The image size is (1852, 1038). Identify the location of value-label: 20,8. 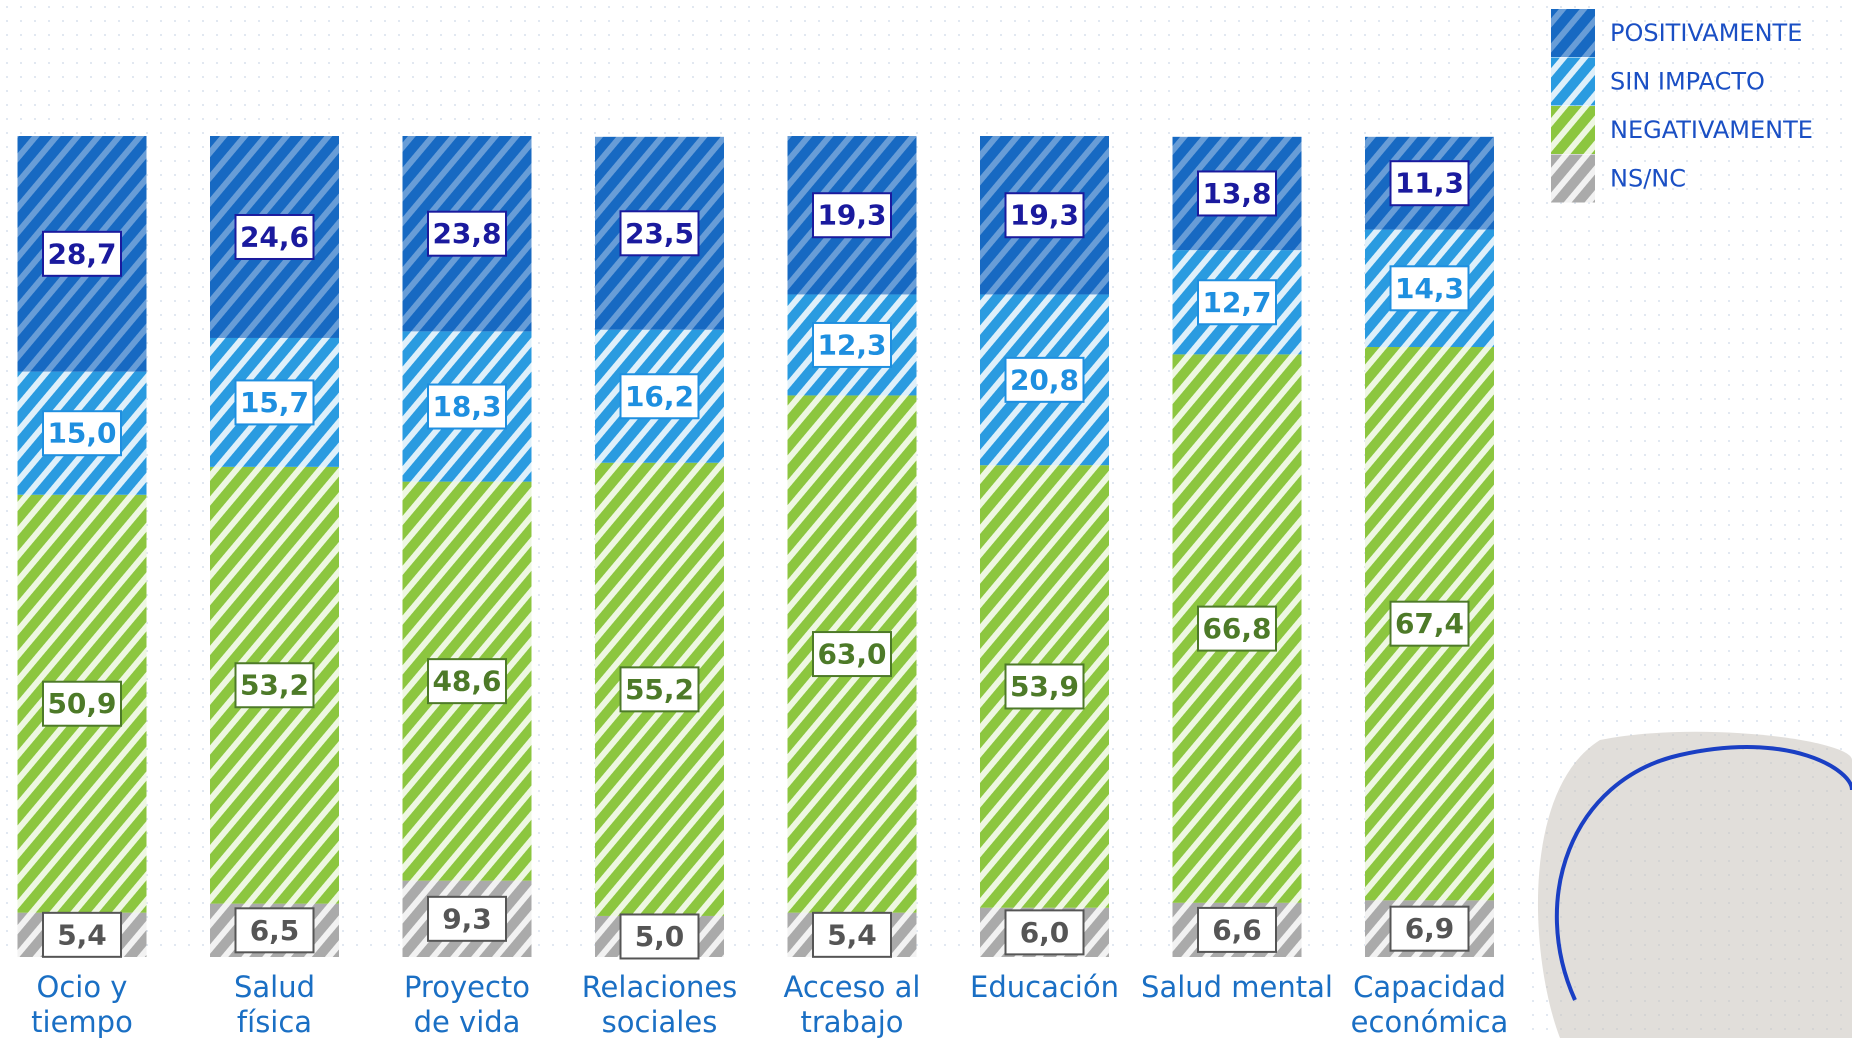
(1044, 379).